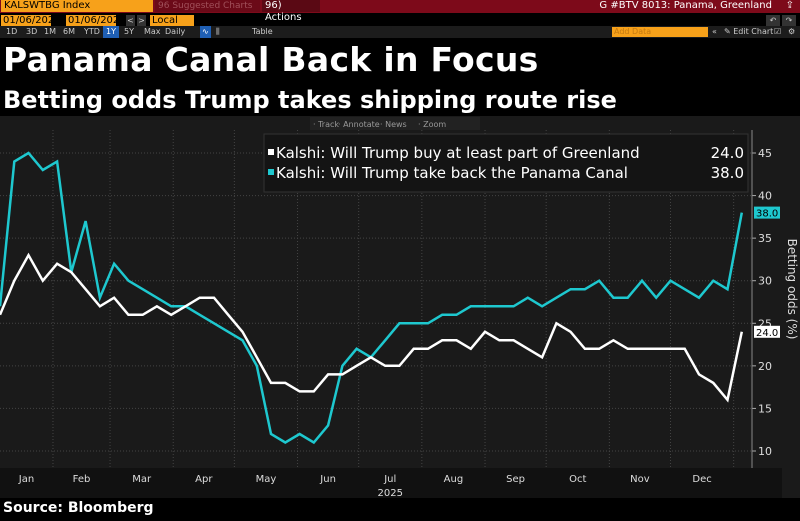  What do you see at coordinates (454, 479) in the screenshot?
I see `x-tick-label: Aug` at bounding box center [454, 479].